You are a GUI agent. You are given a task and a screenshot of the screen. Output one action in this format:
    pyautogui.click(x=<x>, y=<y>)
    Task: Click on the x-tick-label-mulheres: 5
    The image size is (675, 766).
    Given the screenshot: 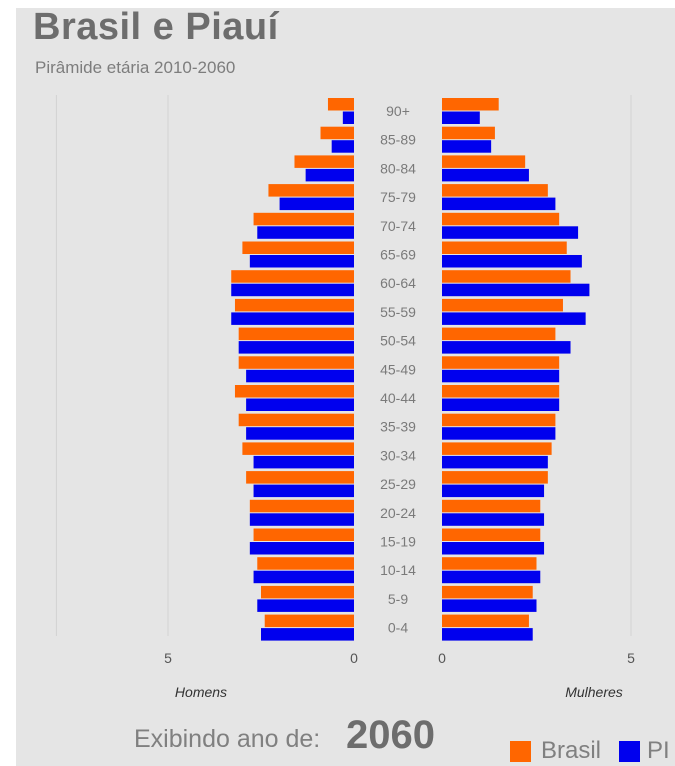 What is the action you would take?
    pyautogui.click(x=631, y=658)
    